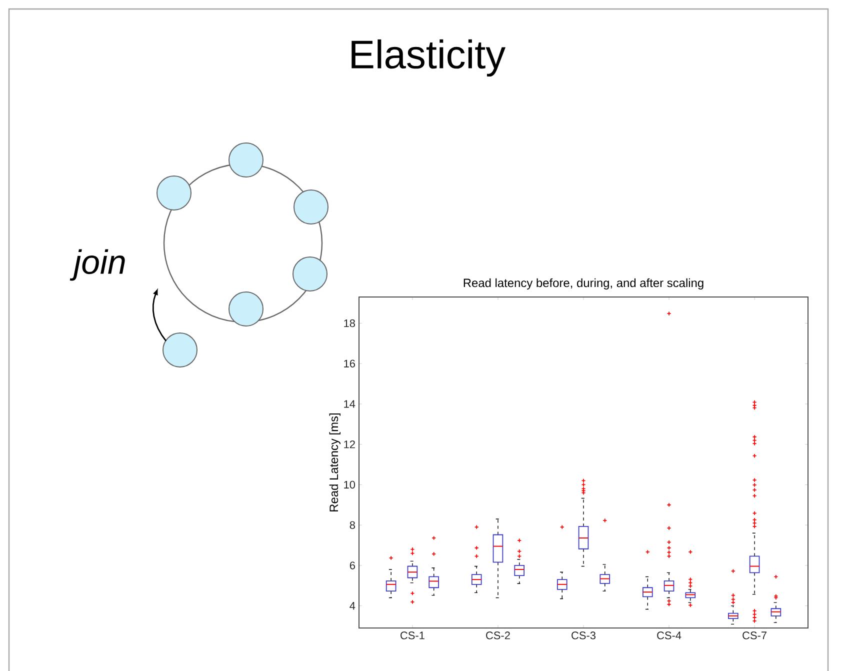 Image resolution: width=843 pixels, height=671 pixels. What do you see at coordinates (352, 566) in the screenshot?
I see `y-tick-label: 6` at bounding box center [352, 566].